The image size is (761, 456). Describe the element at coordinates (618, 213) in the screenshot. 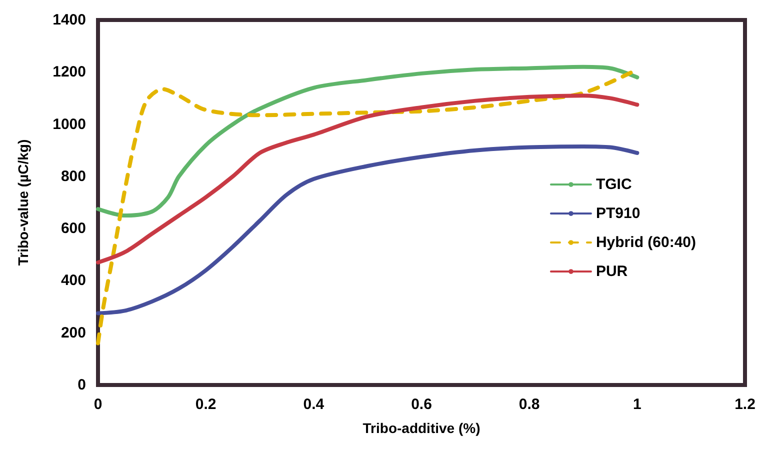

I see `legend-label: PT910` at that location.